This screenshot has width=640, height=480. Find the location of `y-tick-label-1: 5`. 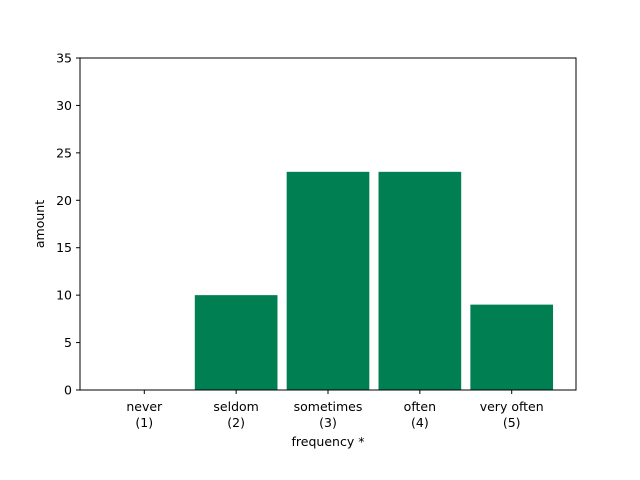

y-tick-label-1: 5 is located at coordinates (68, 342).